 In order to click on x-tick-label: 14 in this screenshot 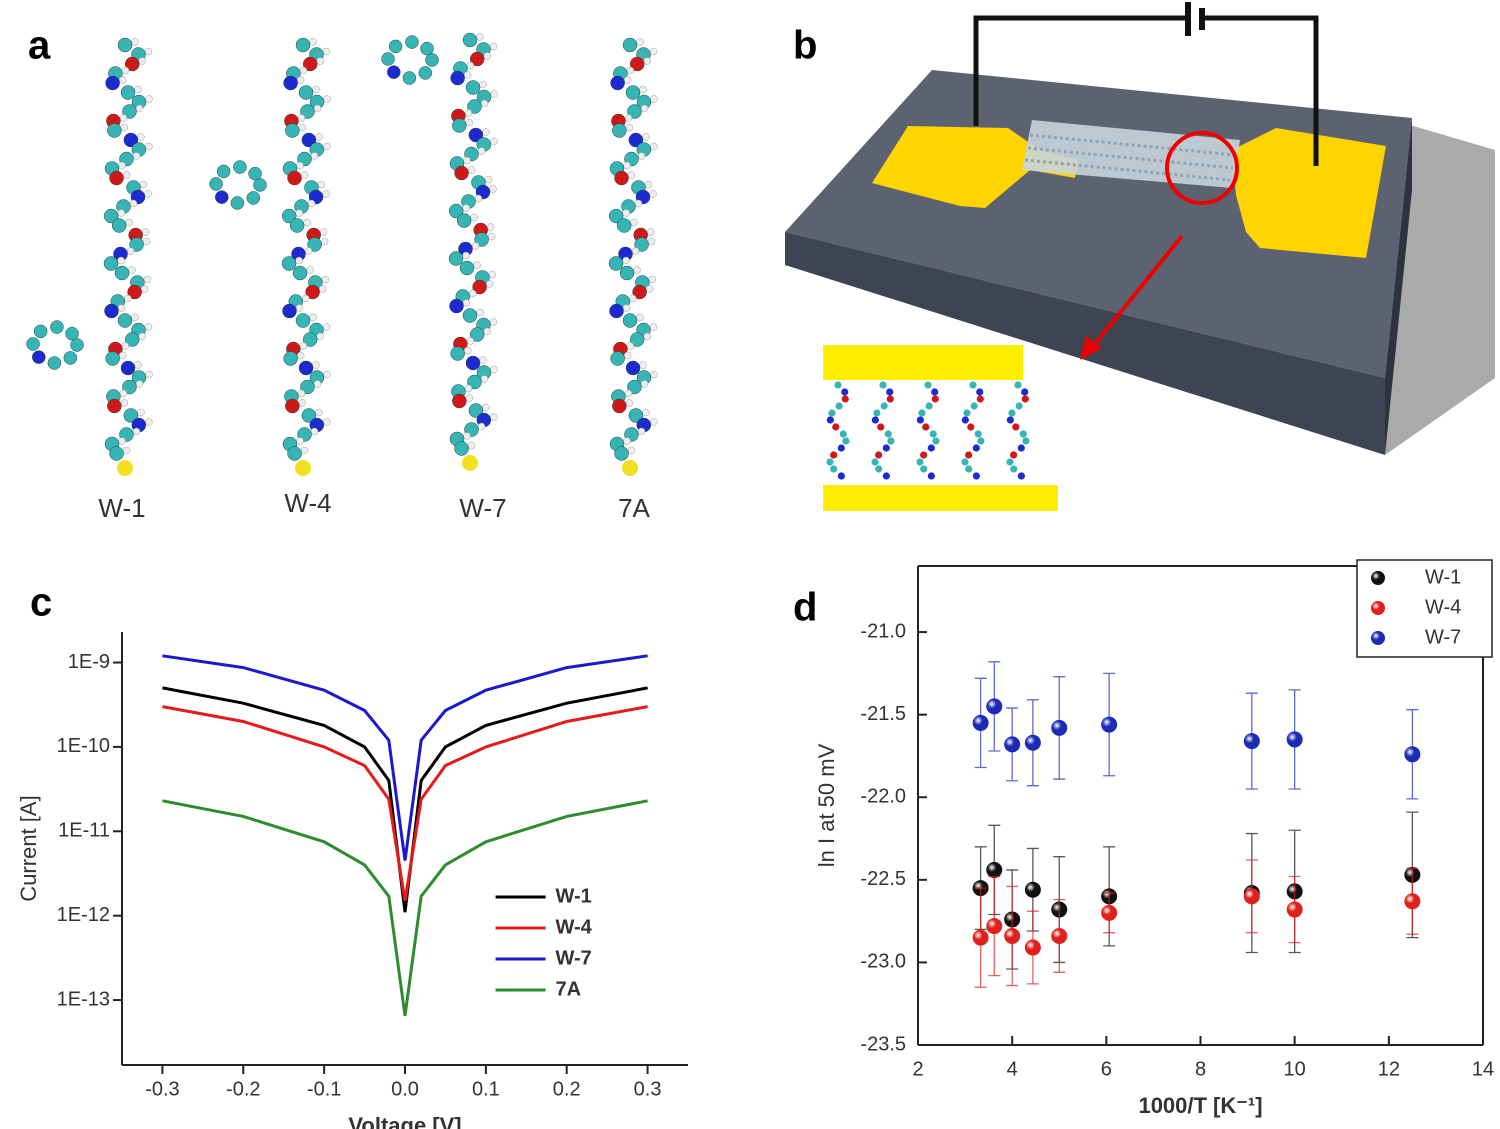, I will do `click(1483, 1069)`.